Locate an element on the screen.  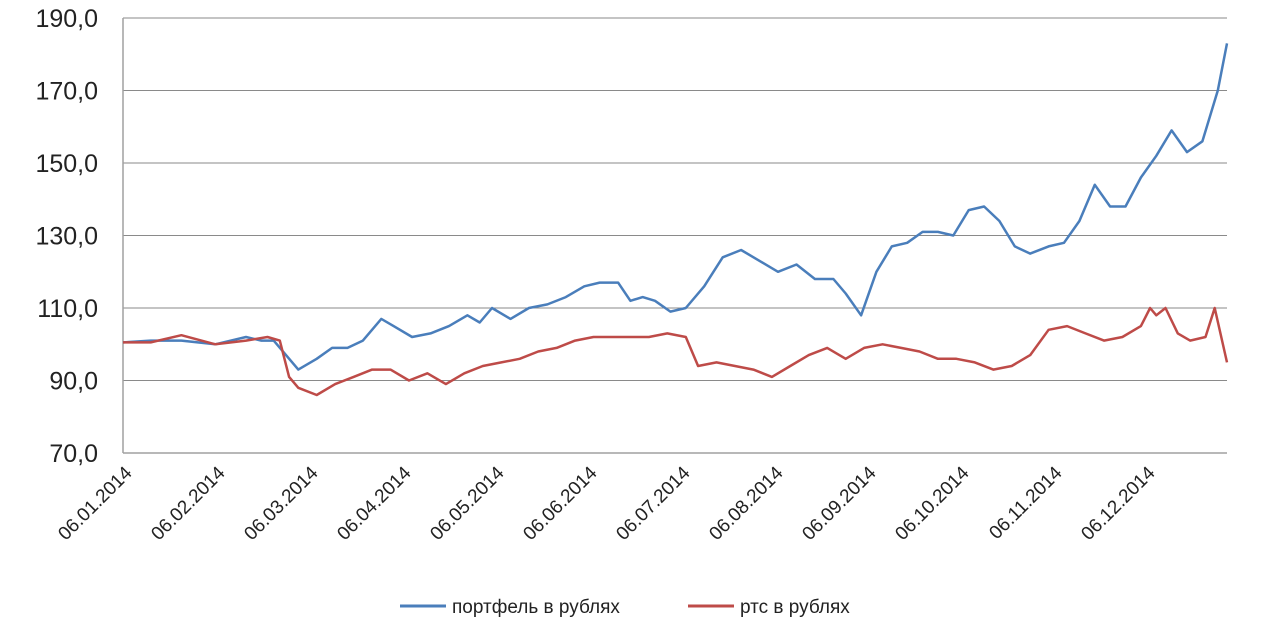
y-tick-label: 190,0 is located at coordinates (66, 19).